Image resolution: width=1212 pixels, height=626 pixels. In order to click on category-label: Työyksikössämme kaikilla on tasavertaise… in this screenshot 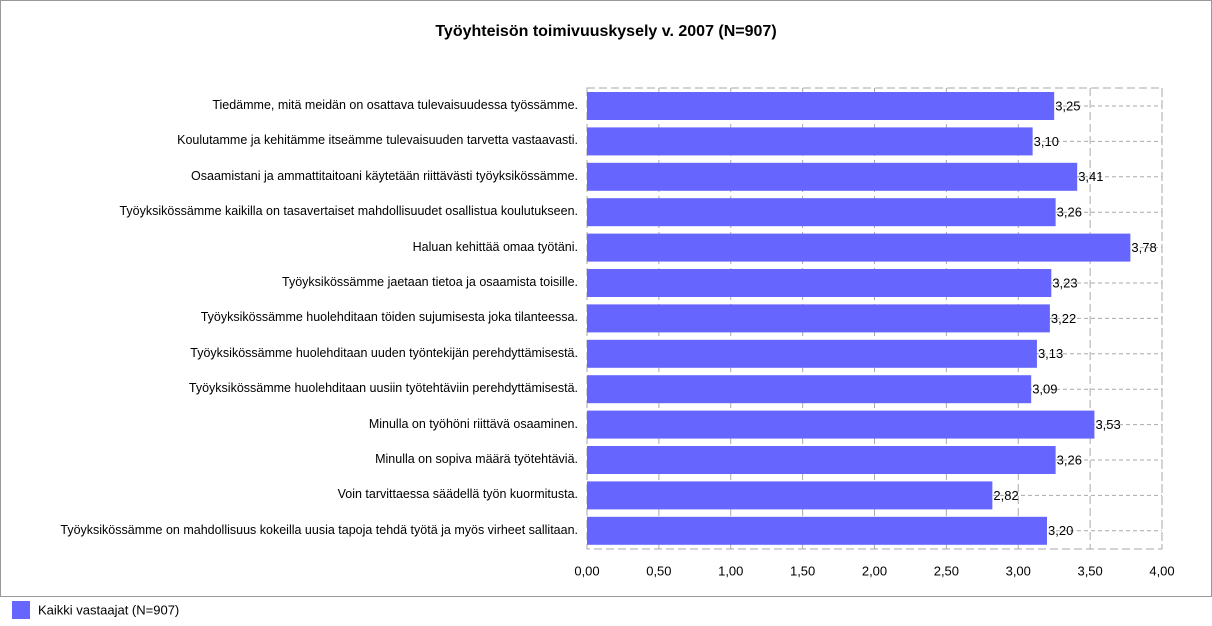, I will do `click(348, 211)`.